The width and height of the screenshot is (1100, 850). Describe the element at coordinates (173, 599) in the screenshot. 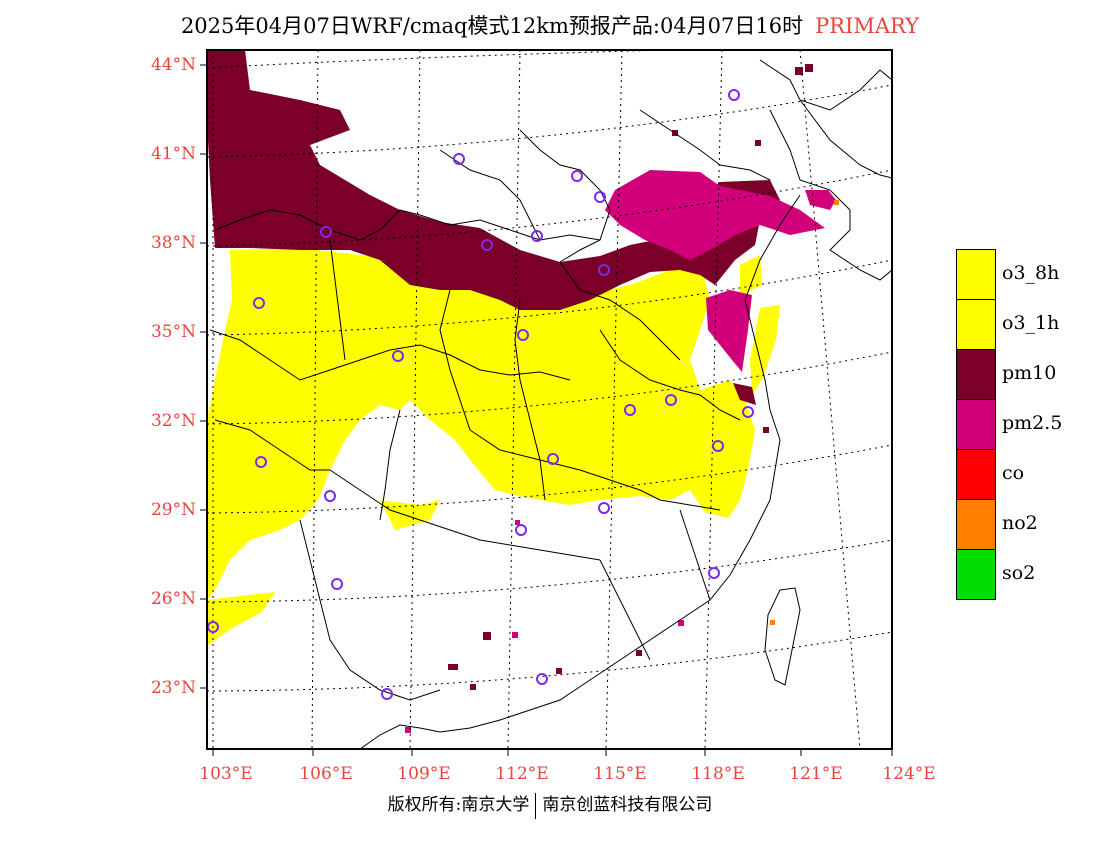

I see `lat-label: 26°N` at that location.